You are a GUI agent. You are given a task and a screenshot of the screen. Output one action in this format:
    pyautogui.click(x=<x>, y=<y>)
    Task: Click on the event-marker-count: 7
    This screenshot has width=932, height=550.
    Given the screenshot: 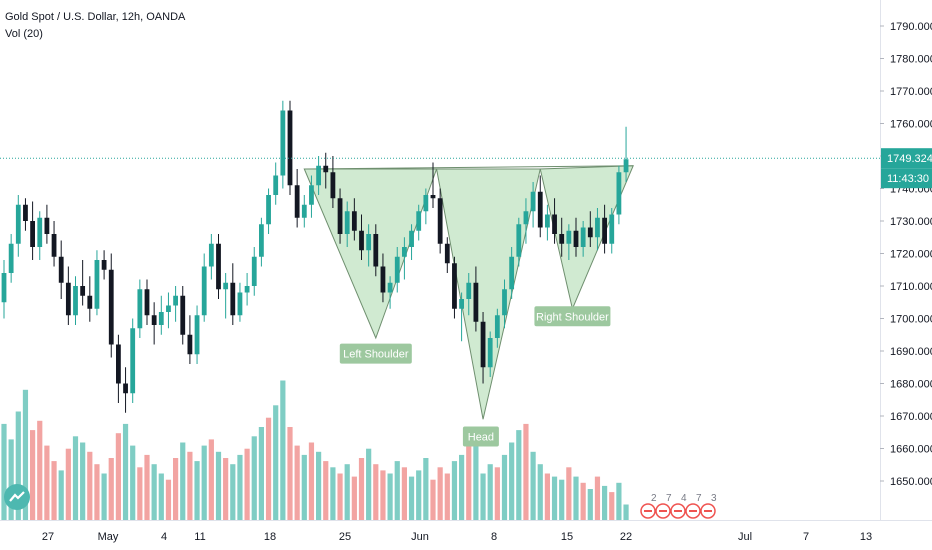 What is the action you would take?
    pyautogui.click(x=669, y=498)
    